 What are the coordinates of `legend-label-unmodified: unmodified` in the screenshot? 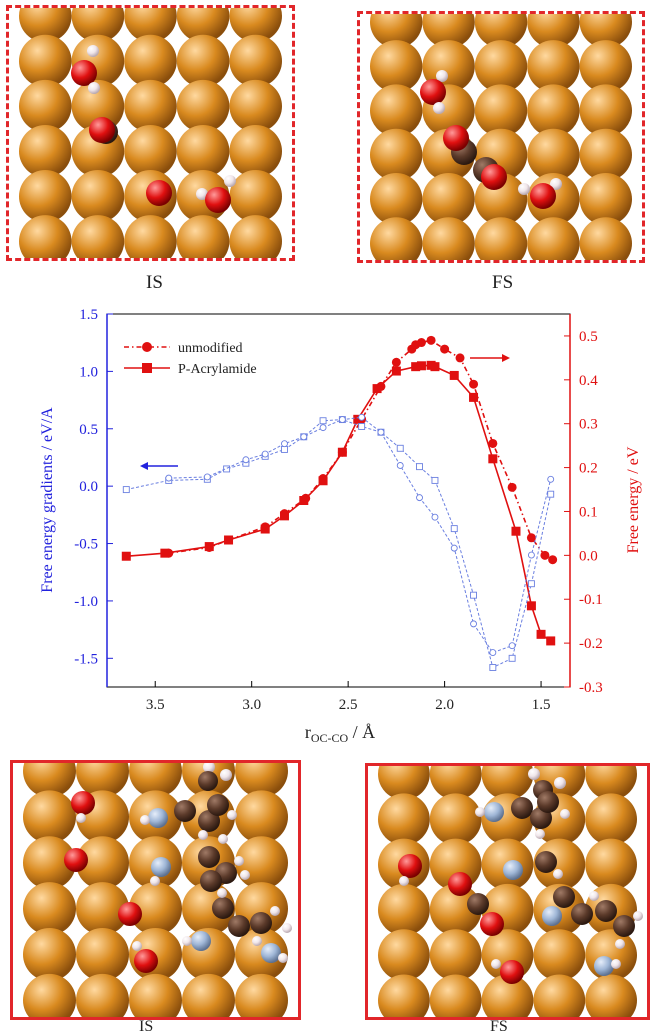 It's located at (210, 348).